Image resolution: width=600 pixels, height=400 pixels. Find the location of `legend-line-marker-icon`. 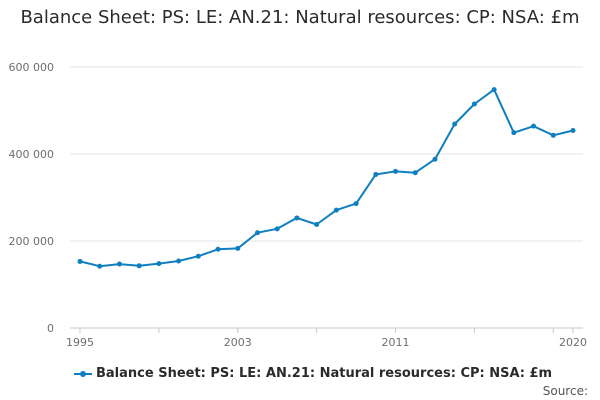

legend-line-marker-icon is located at coordinates (83, 374).